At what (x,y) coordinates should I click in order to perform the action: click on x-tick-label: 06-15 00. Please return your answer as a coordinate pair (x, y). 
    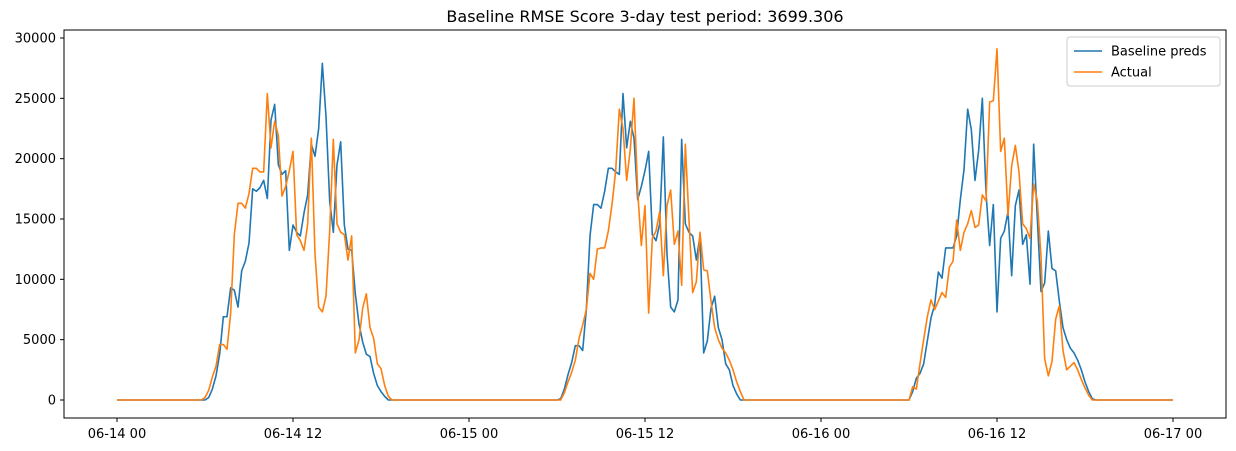
    Looking at the image, I should click on (469, 434).